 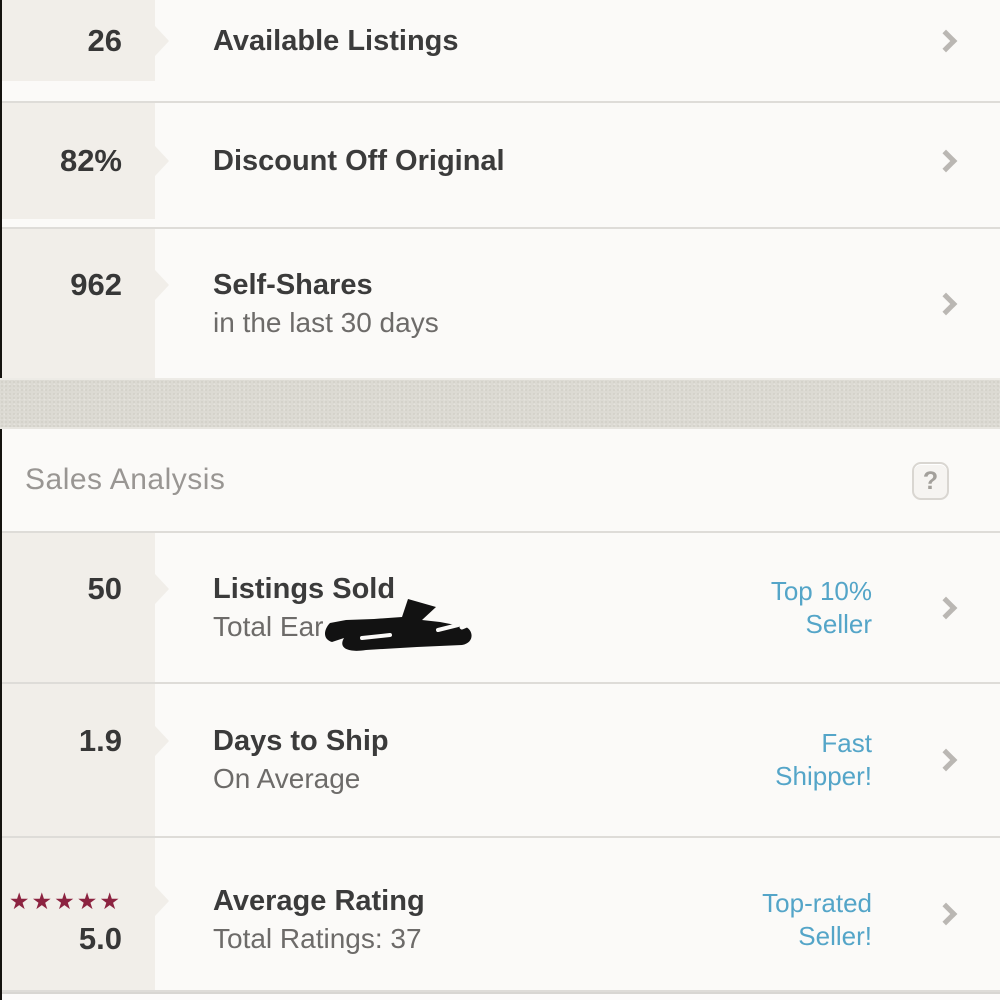 I want to click on help-button: ?, so click(x=930, y=481).